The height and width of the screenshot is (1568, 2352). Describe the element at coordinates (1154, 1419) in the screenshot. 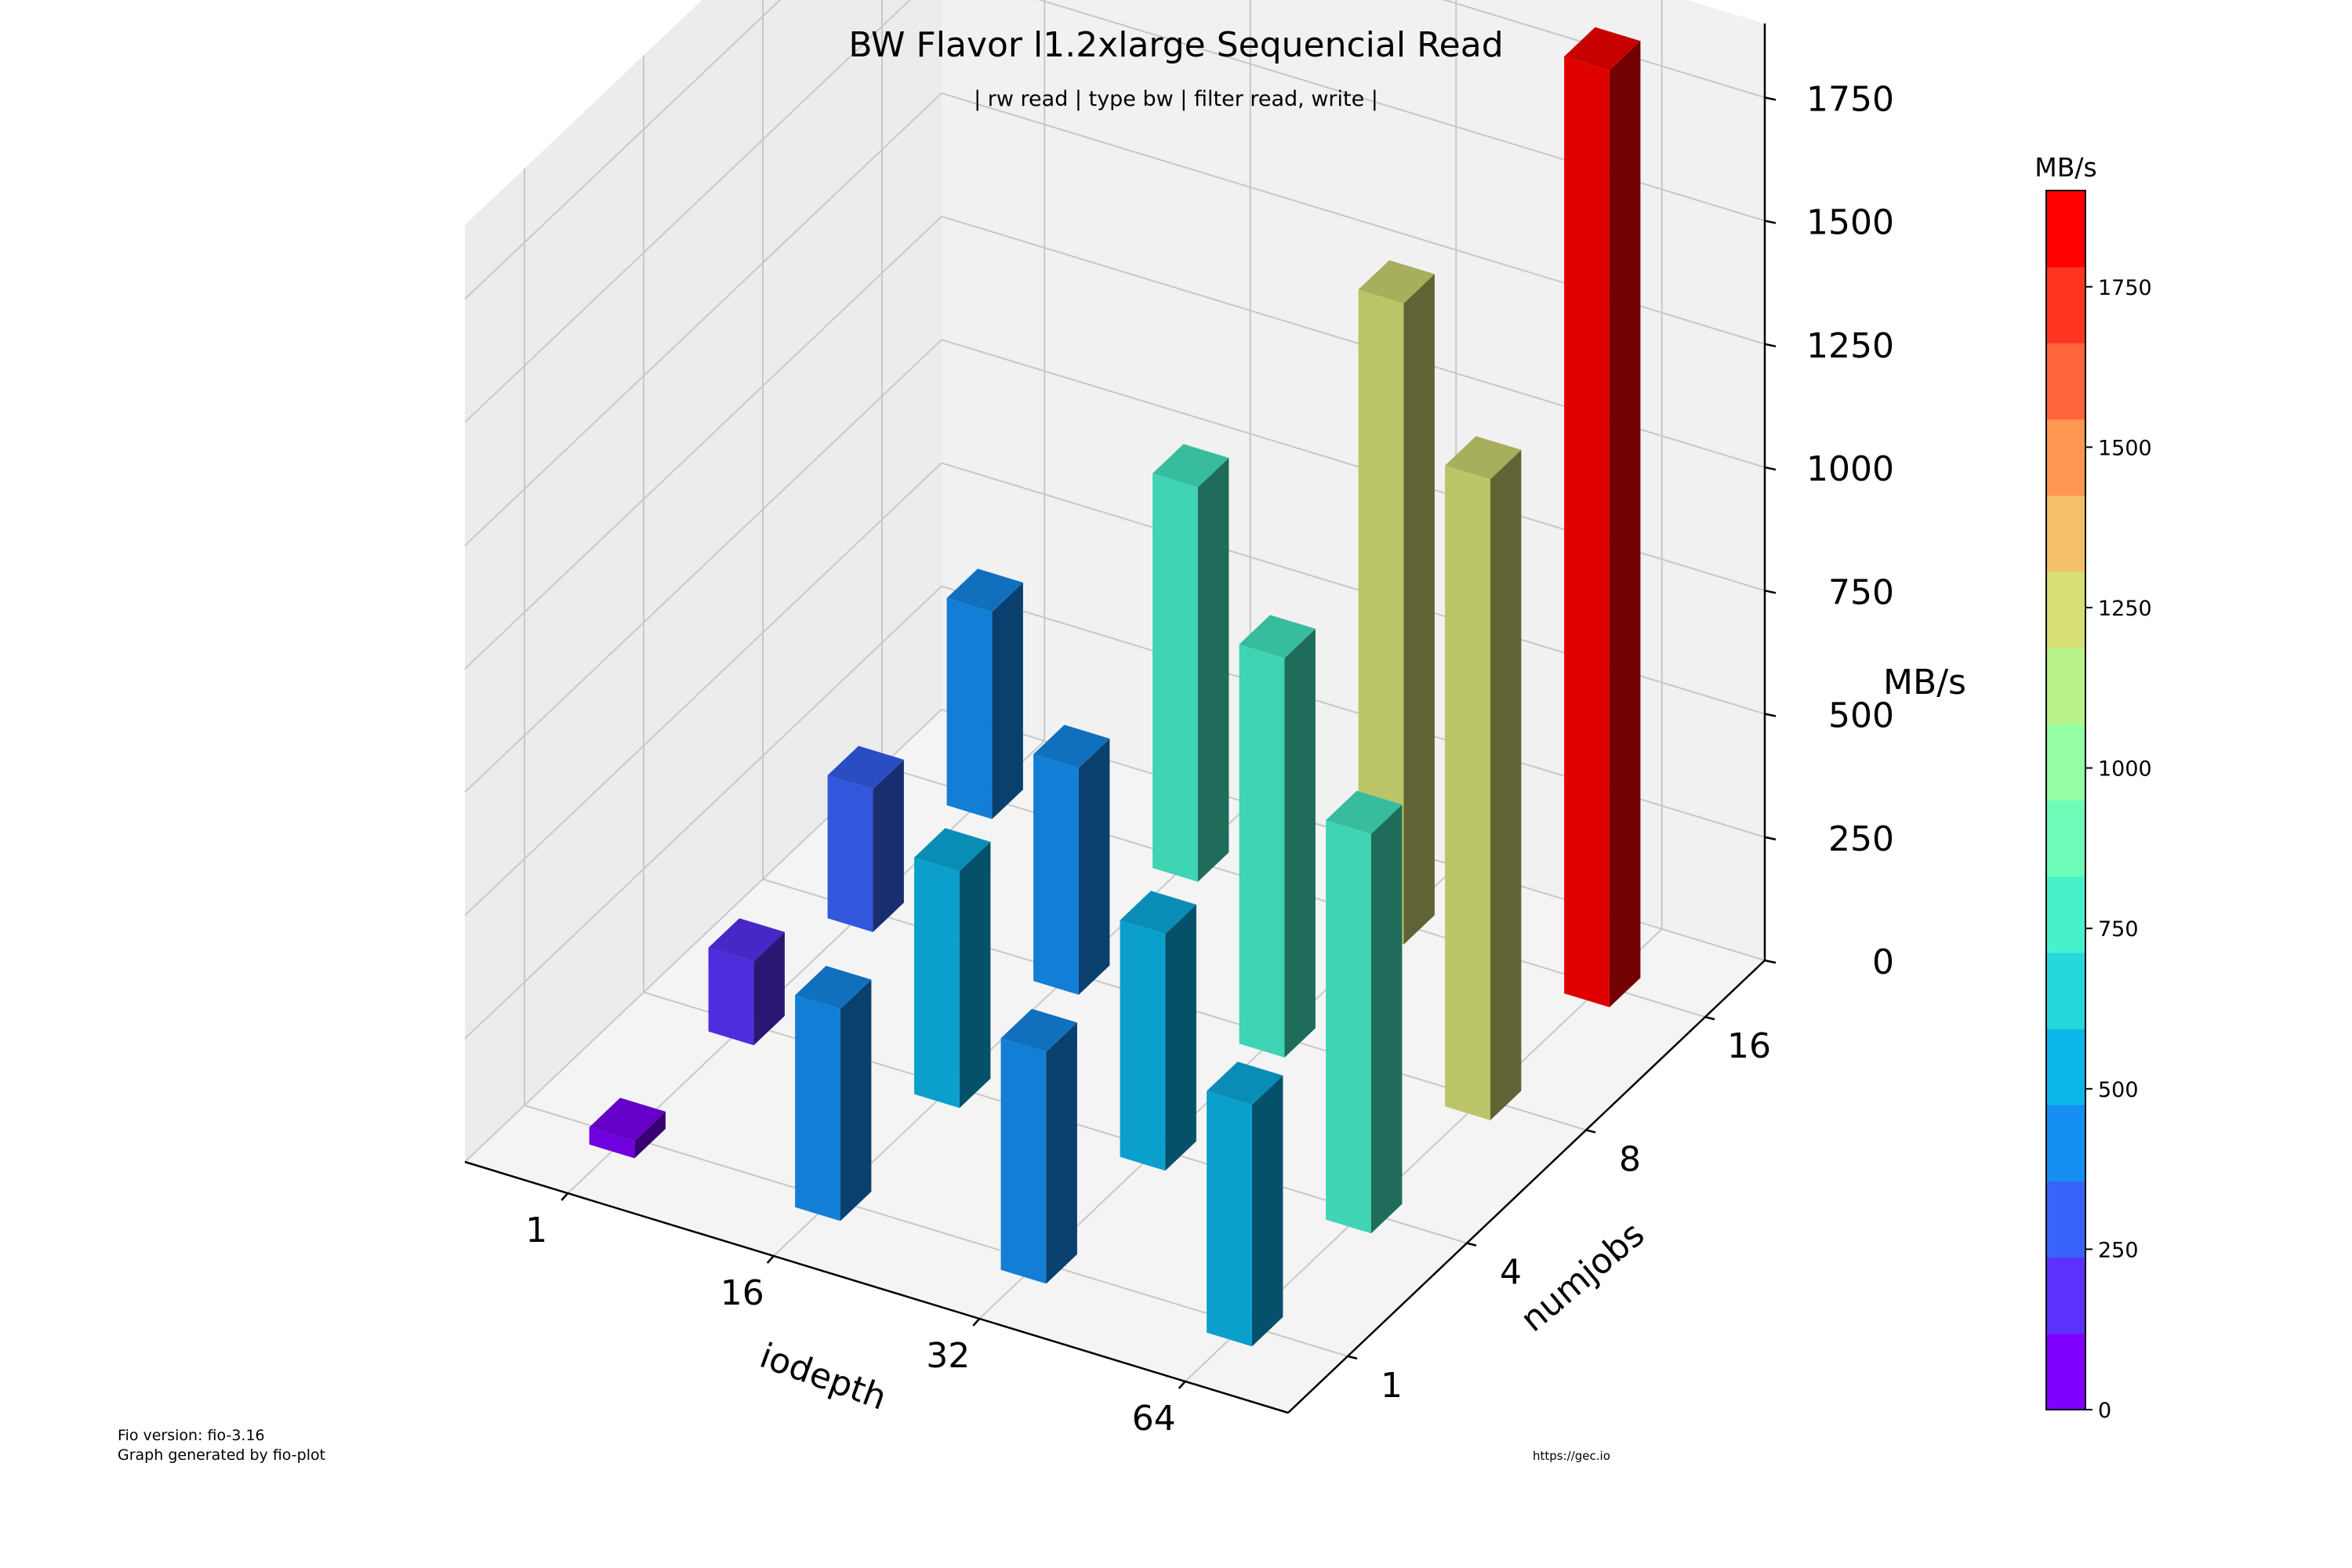

I see `x-tick-label: 64` at that location.